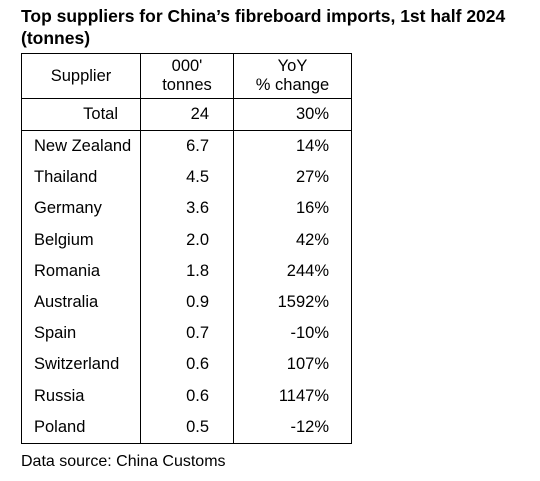 Image resolution: width=540 pixels, height=481 pixels. I want to click on supplier-volume: 0.7, so click(187, 334).